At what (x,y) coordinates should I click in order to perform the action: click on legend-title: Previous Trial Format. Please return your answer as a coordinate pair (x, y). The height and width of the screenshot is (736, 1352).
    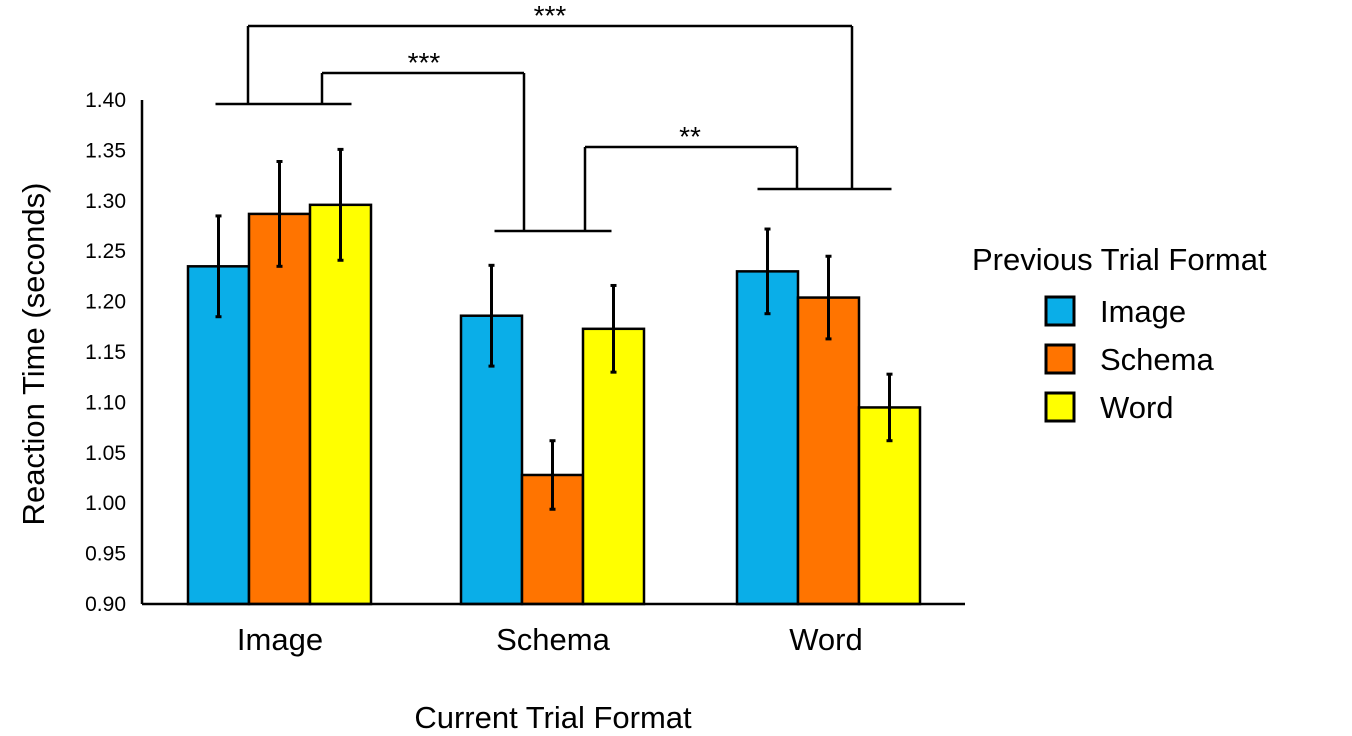
    Looking at the image, I should click on (1119, 259).